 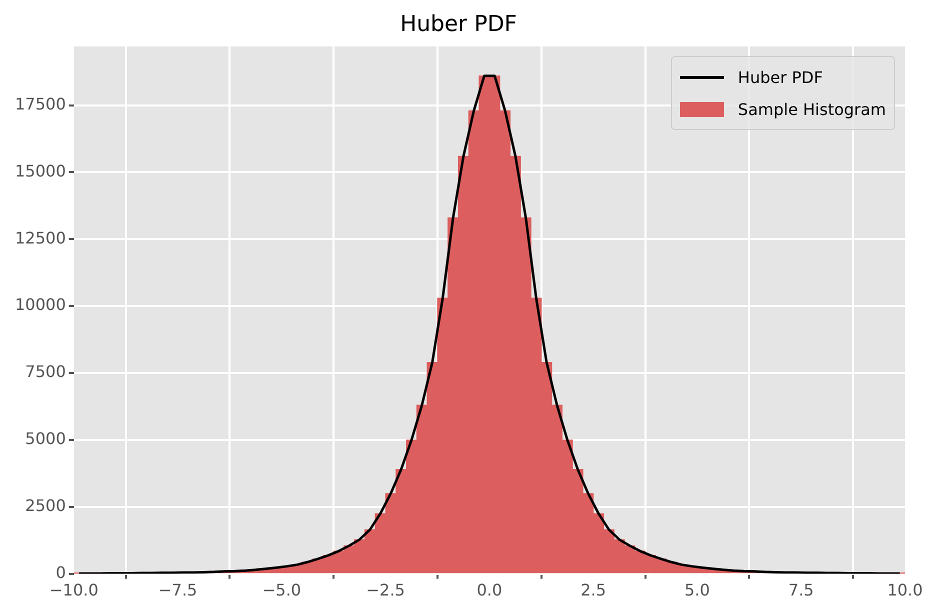 What do you see at coordinates (45, 506) in the screenshot?
I see `y-tick-label: 2500` at bounding box center [45, 506].